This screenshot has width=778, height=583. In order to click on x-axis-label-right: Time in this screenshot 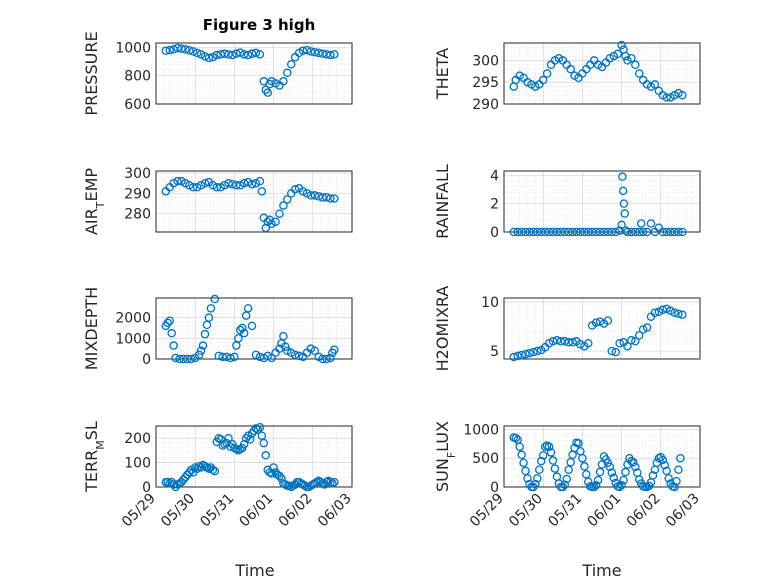, I will do `click(601, 570)`.